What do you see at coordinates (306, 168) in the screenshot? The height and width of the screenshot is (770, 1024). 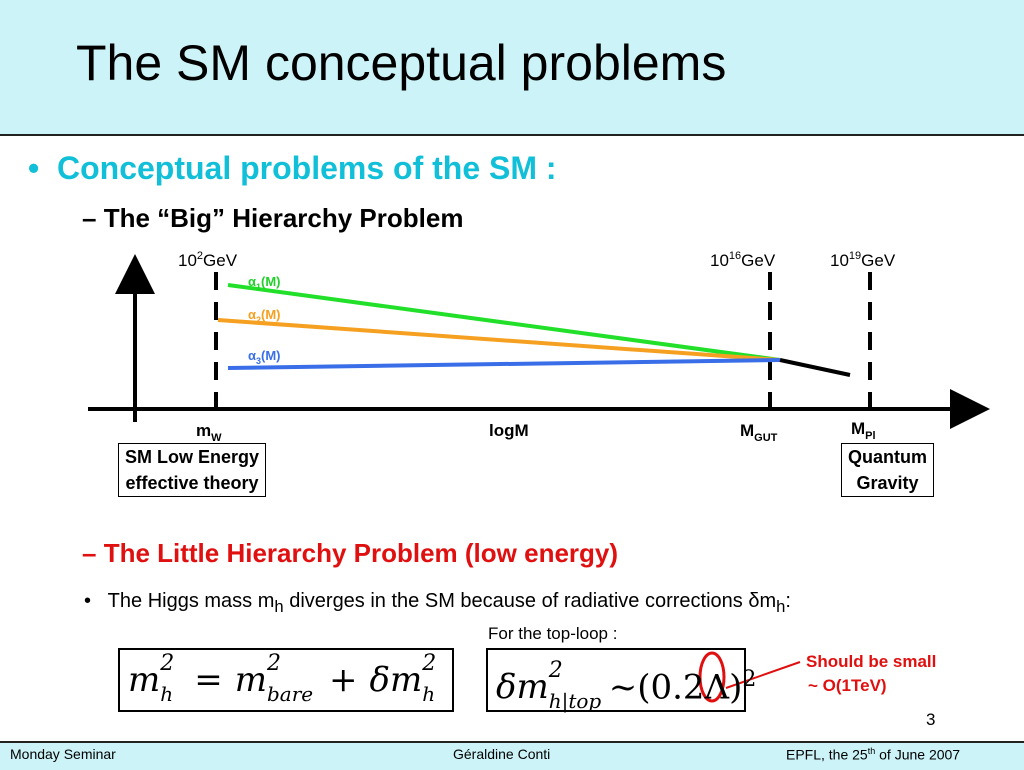 I see `bullet-text: Conceptual problems of the SM :` at bounding box center [306, 168].